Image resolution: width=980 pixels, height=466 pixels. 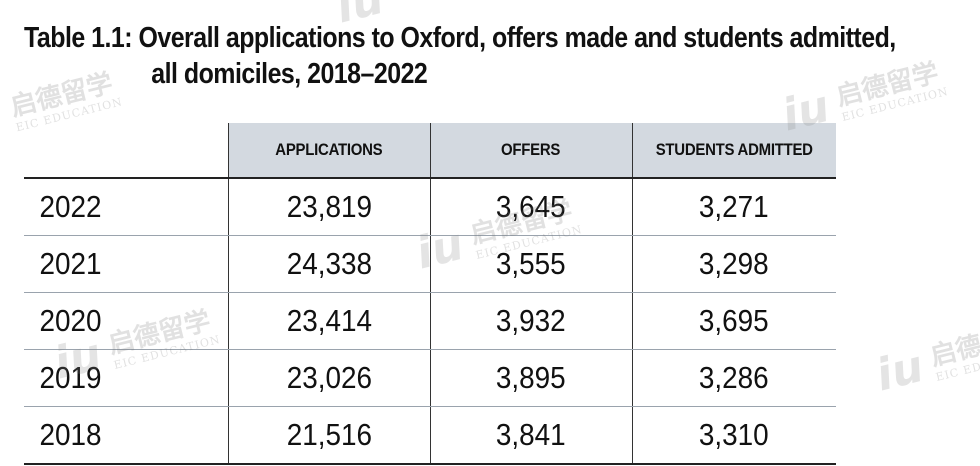 I want to click on cell-admitted: 3,695, so click(x=733, y=321).